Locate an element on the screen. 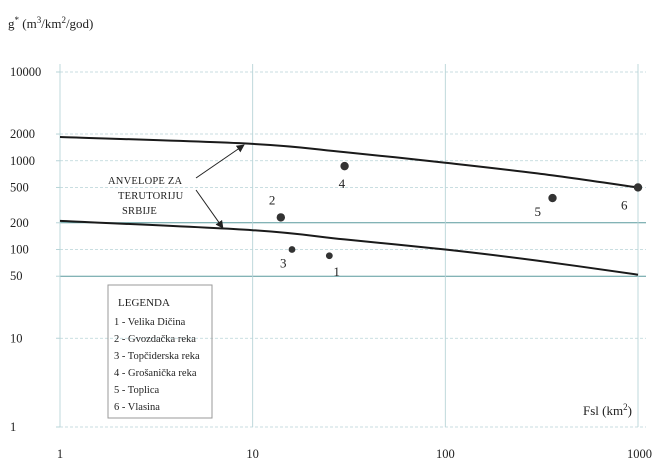 The width and height of the screenshot is (655, 463). x-axis-label-sup: 2 is located at coordinates (625, 407).